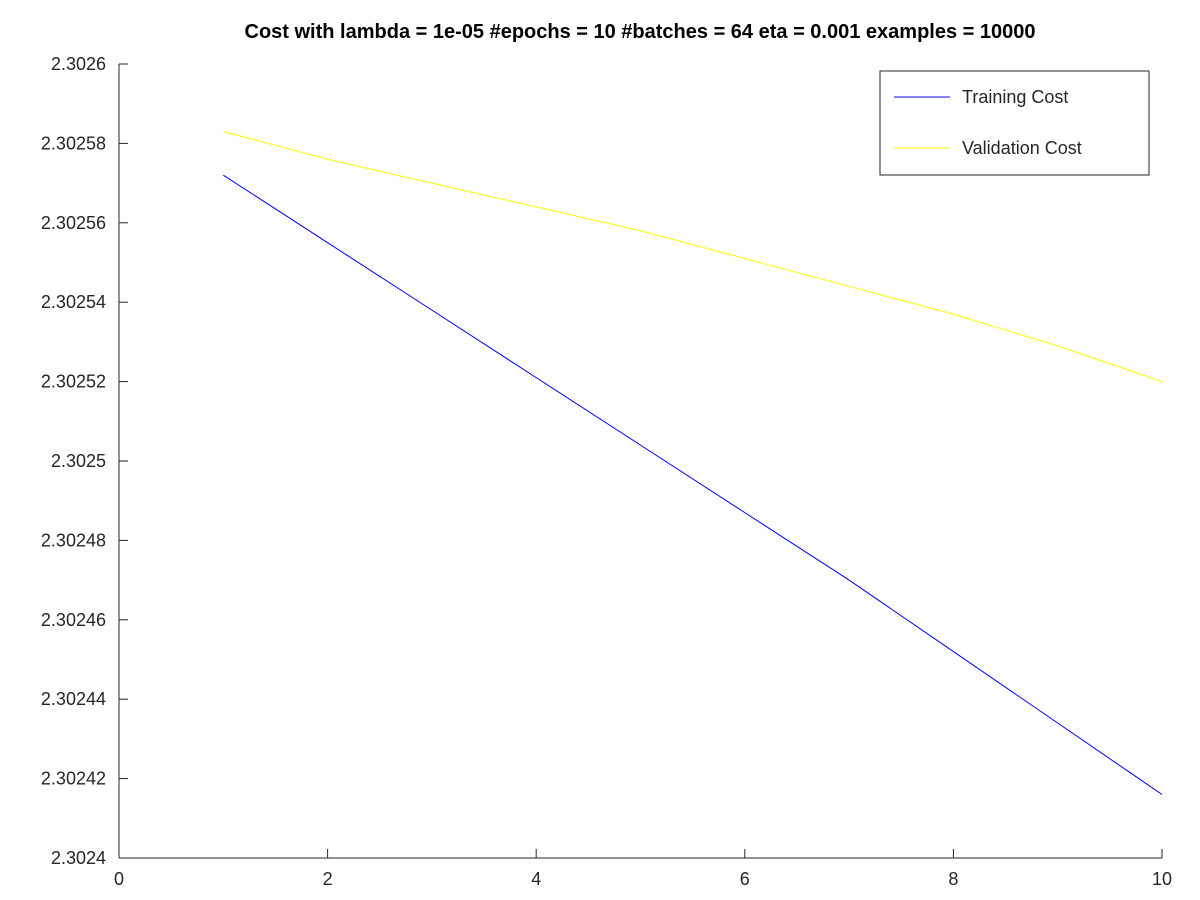 This screenshot has width=1200, height=900. What do you see at coordinates (1015, 97) in the screenshot?
I see `legend-label-training-cost: Training Cost` at bounding box center [1015, 97].